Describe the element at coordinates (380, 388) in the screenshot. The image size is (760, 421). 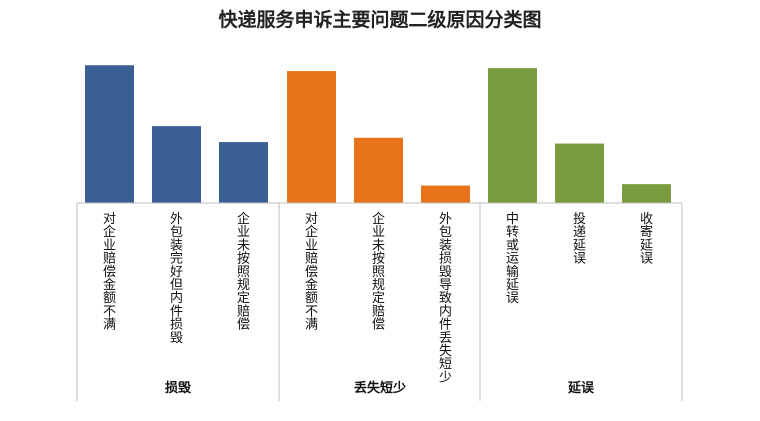
I see `group-label: 丢失短少` at that location.